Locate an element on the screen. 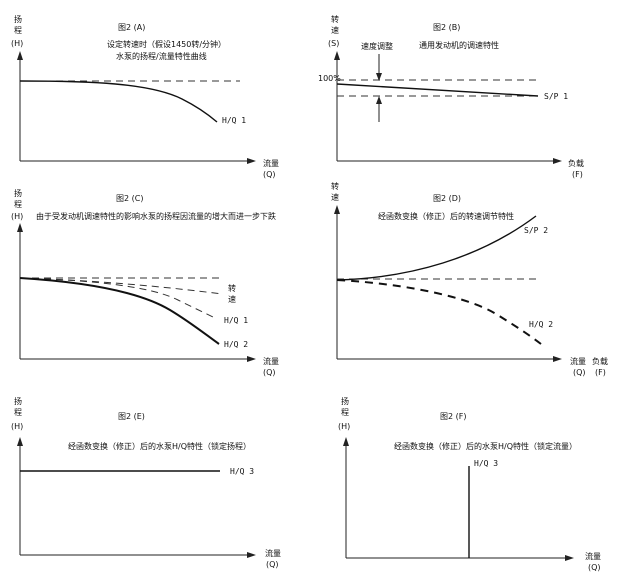  panel-b-y-label-1: 转 is located at coordinates (335, 19).